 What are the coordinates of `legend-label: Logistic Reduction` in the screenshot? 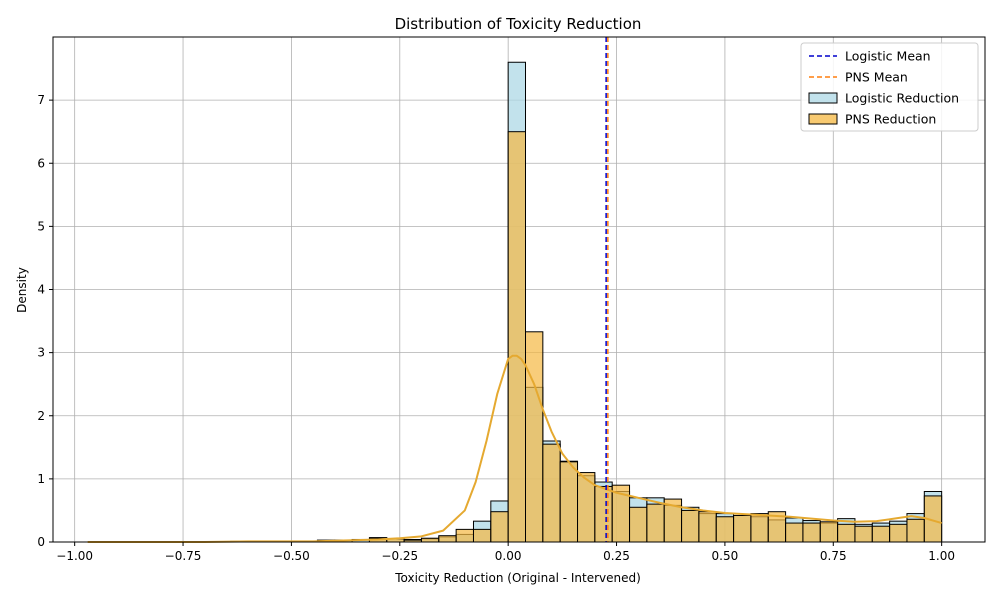 It's located at (902, 98).